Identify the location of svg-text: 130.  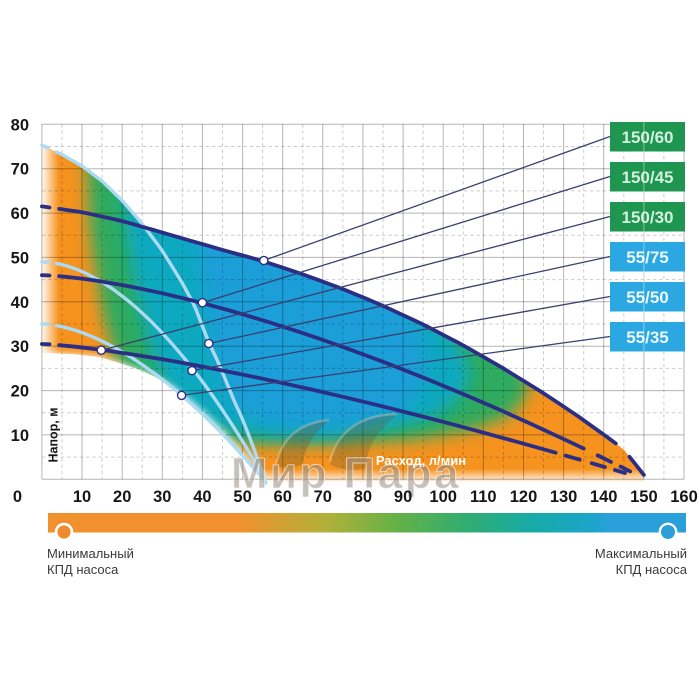
(564, 497).